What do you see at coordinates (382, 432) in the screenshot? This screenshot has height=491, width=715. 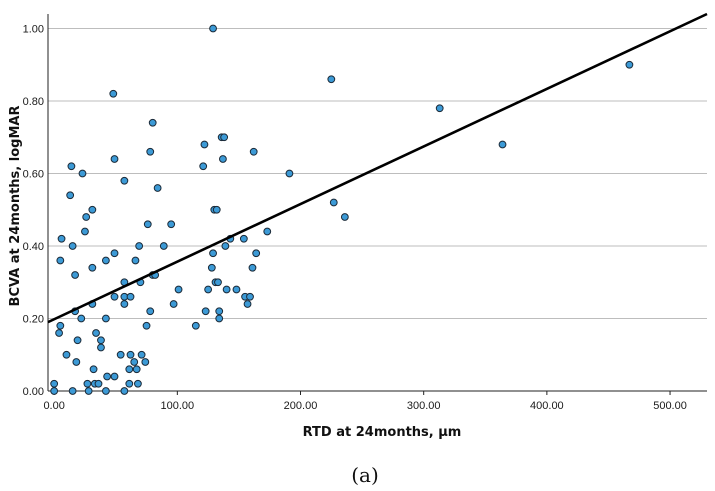 I see `x-axis-title: RTD at 24months, μm` at bounding box center [382, 432].